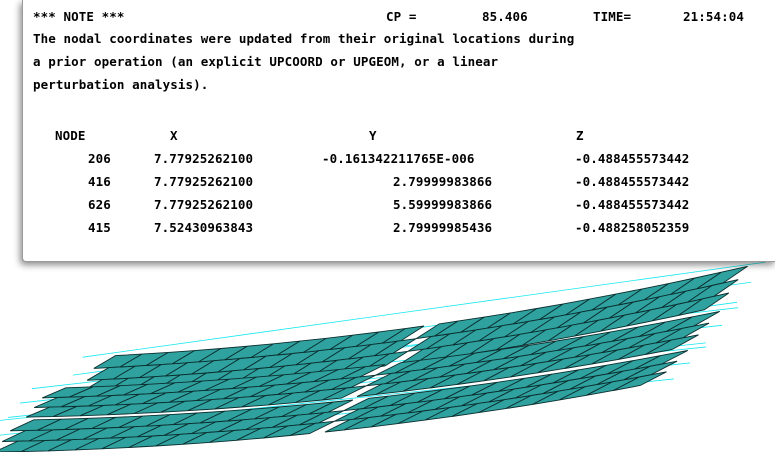 The image size is (775, 452). Describe the element at coordinates (398, 158) in the screenshot. I see `y-value: -0.161342211765E-006` at that location.